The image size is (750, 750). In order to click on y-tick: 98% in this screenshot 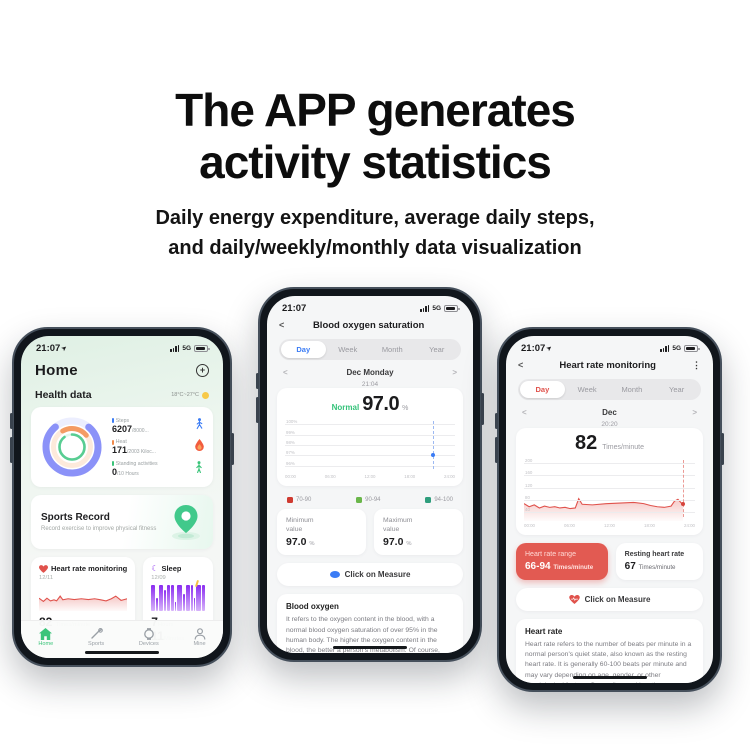, I will do `click(290, 442)`.